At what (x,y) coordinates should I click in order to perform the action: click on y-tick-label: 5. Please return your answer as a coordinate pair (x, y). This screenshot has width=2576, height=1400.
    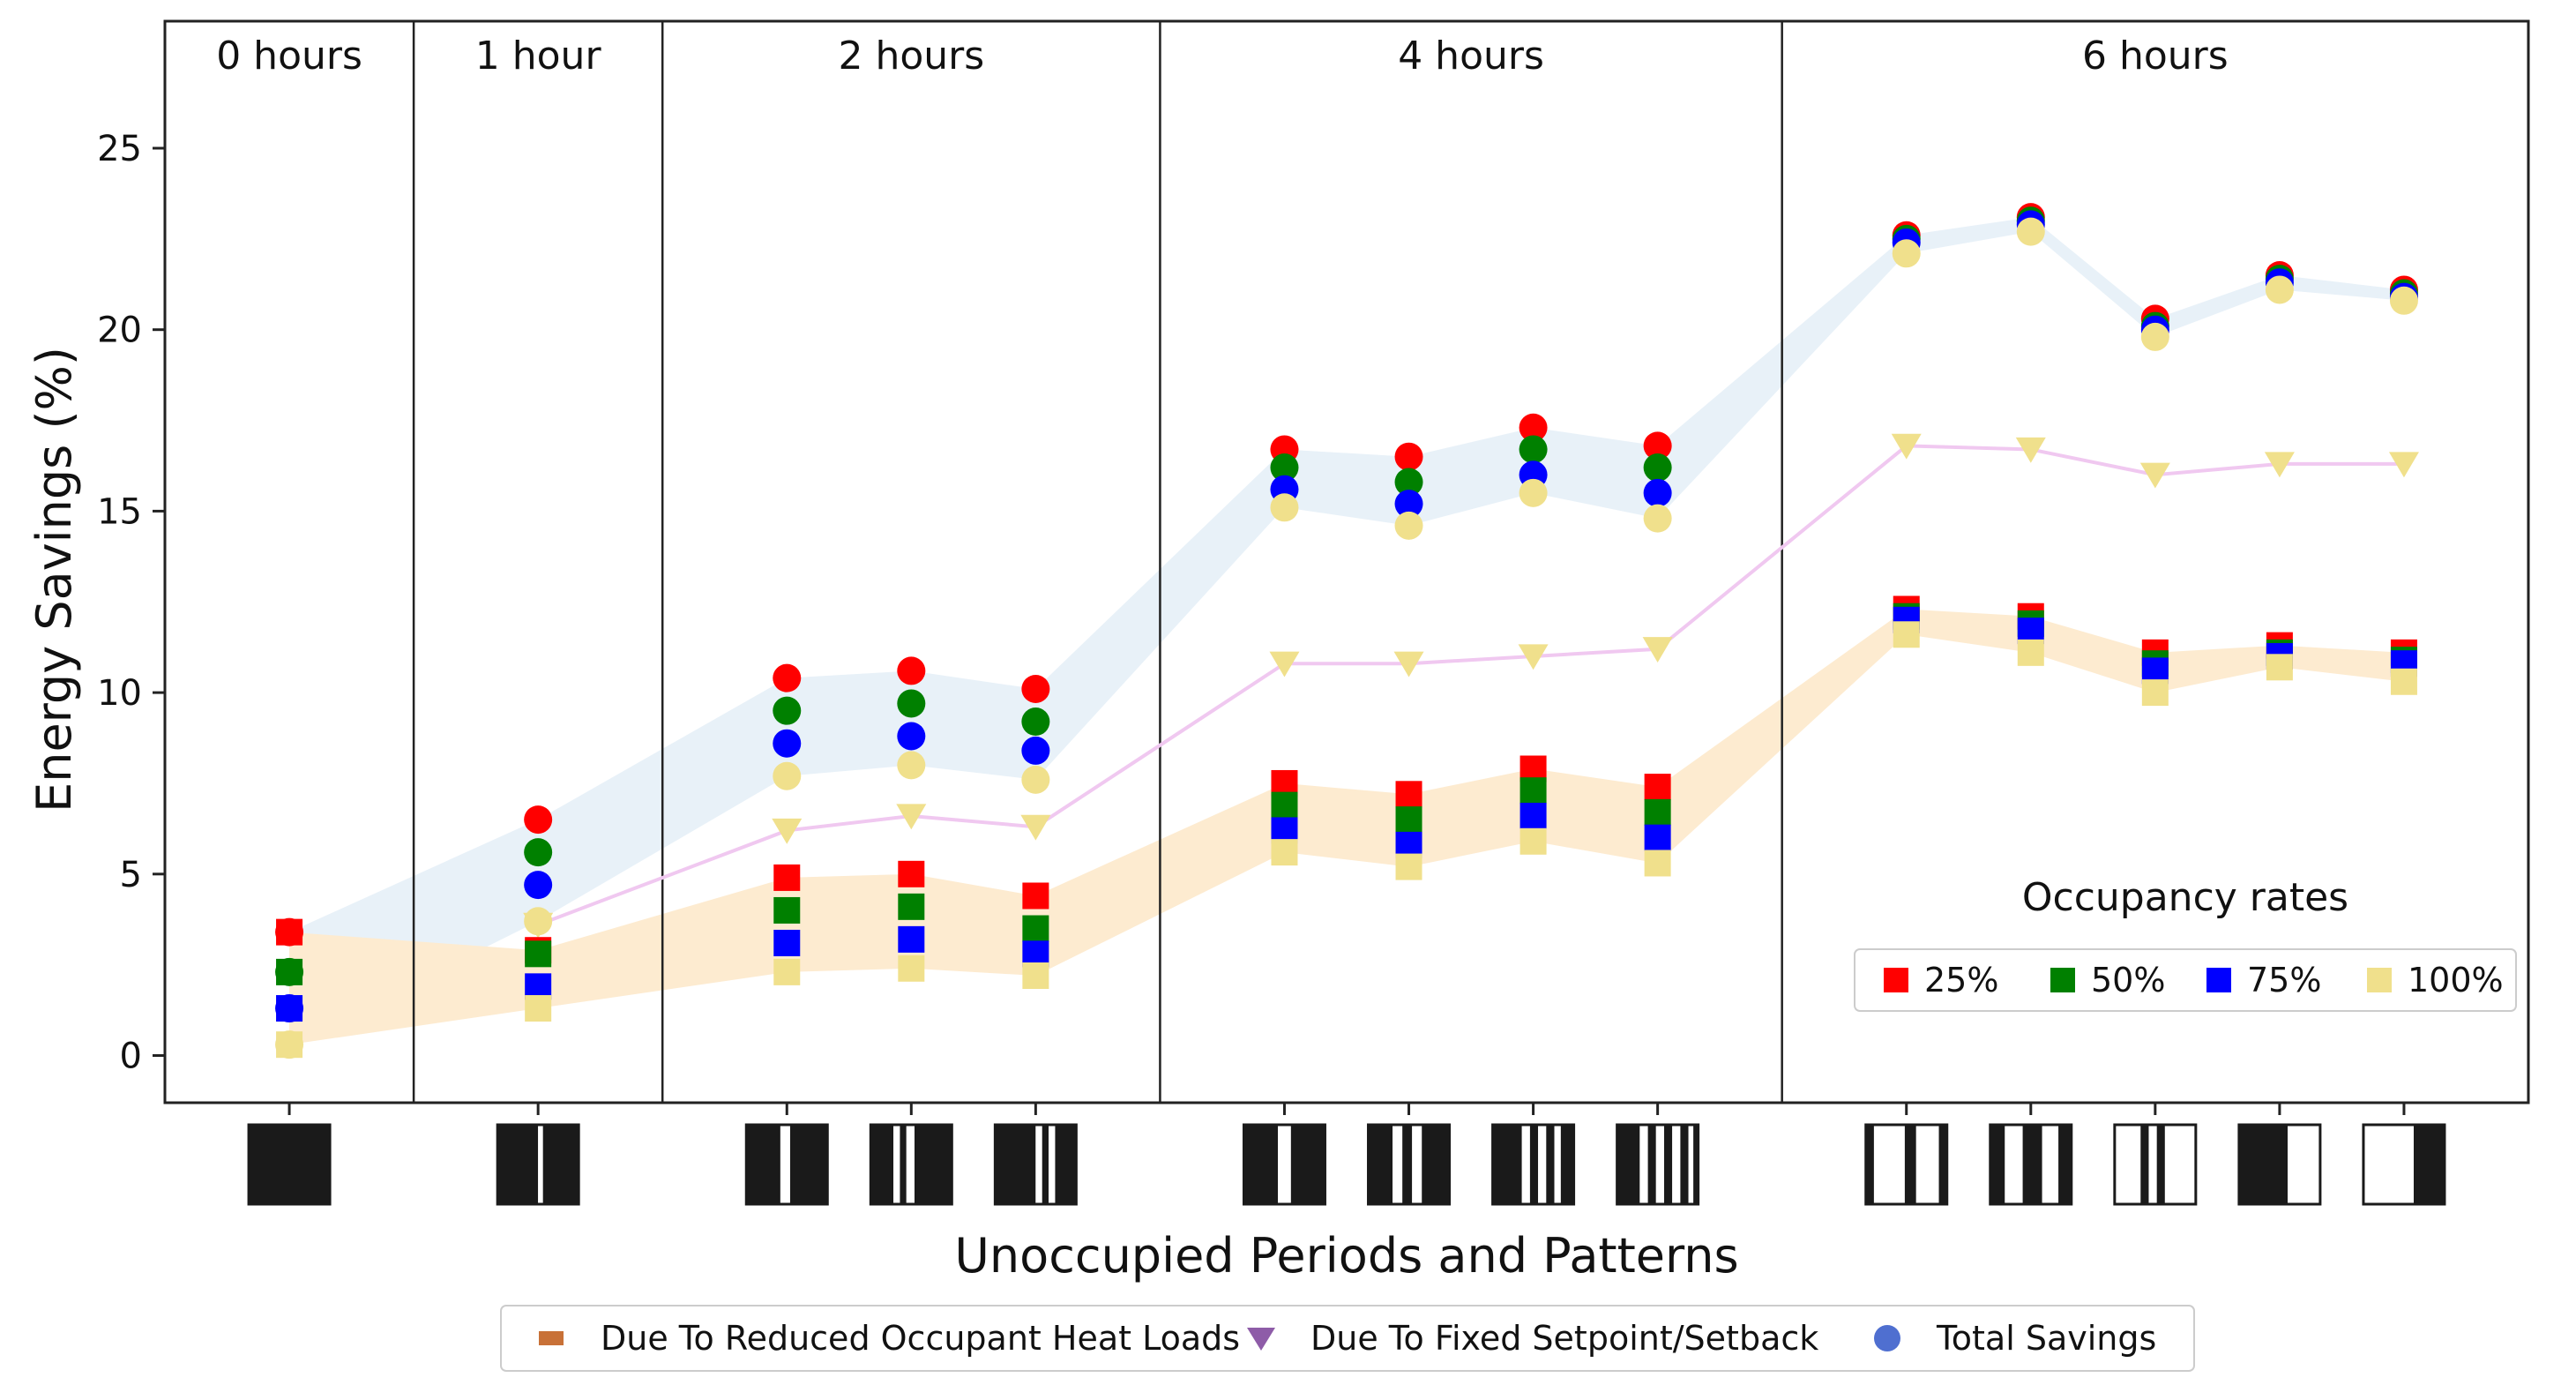
    Looking at the image, I should click on (131, 875).